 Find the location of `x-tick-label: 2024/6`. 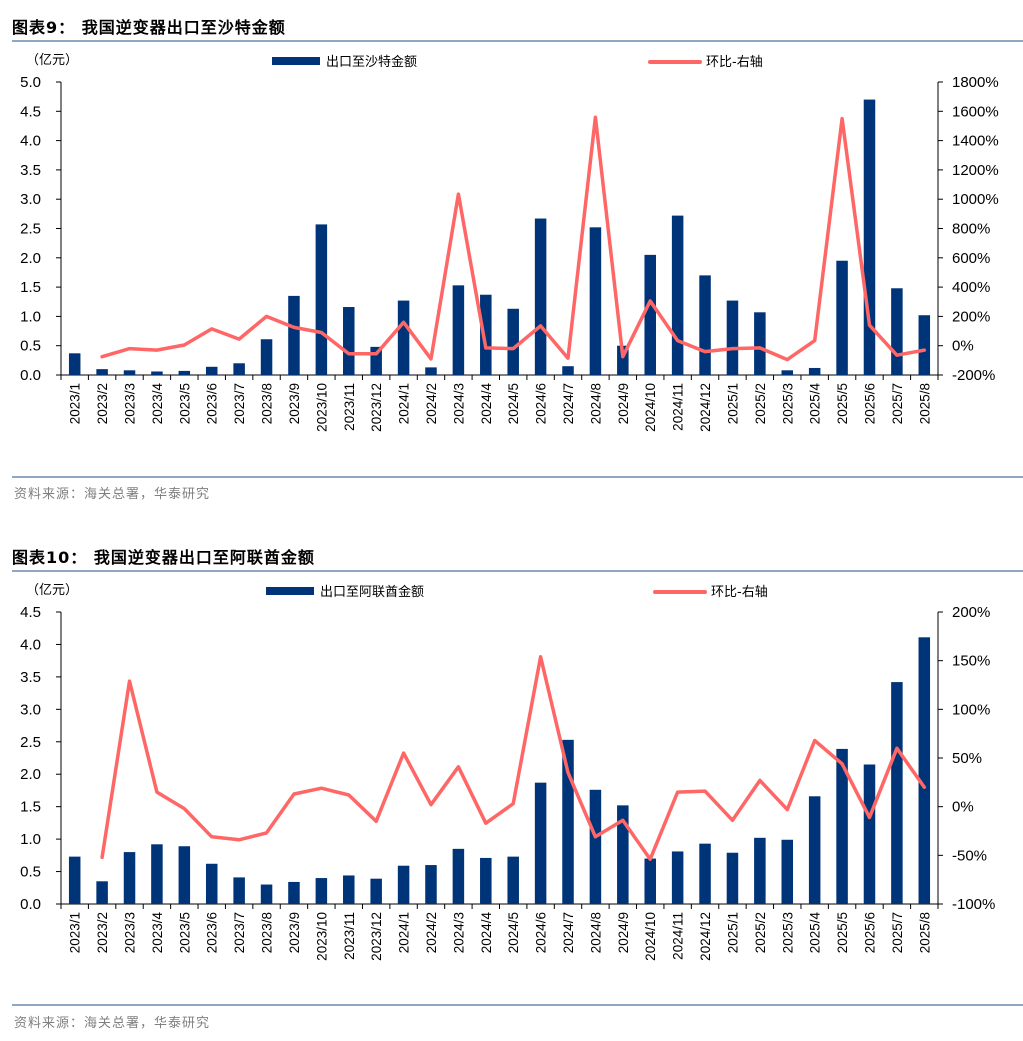

x-tick-label: 2024/6 is located at coordinates (541, 403).